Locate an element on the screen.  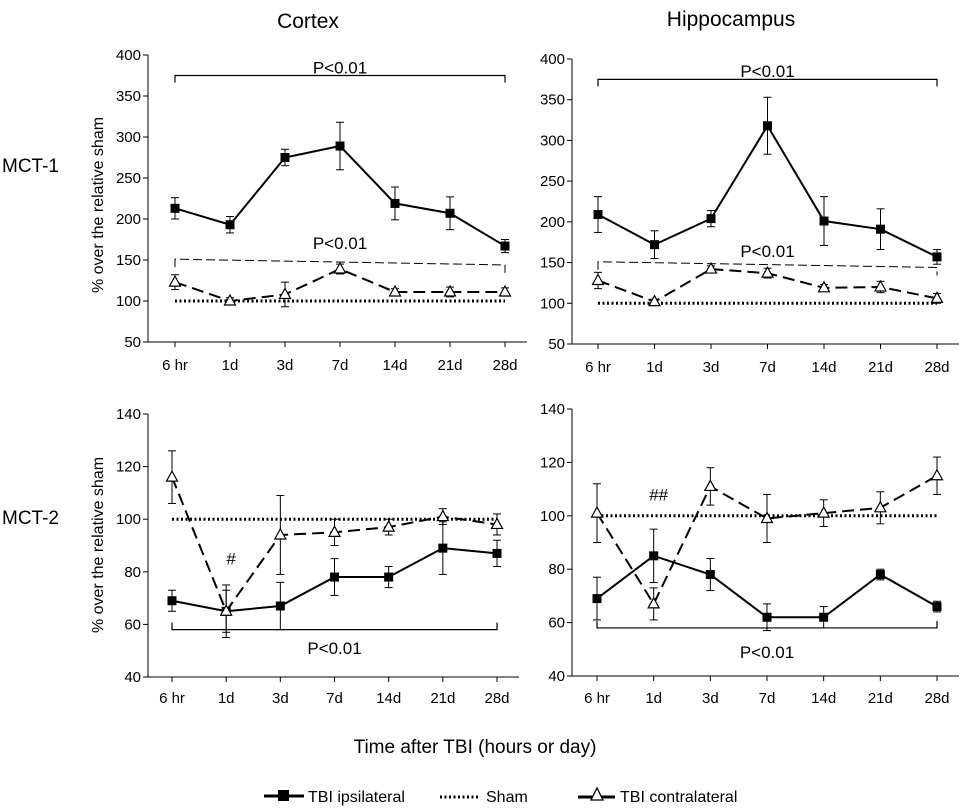
column-title-cortex: Cortex is located at coordinates (308, 21).